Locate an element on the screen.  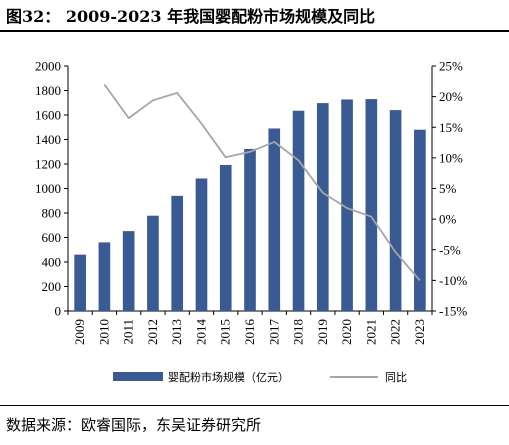
left-axis-tick-label: 1400 is located at coordinates (48, 139).